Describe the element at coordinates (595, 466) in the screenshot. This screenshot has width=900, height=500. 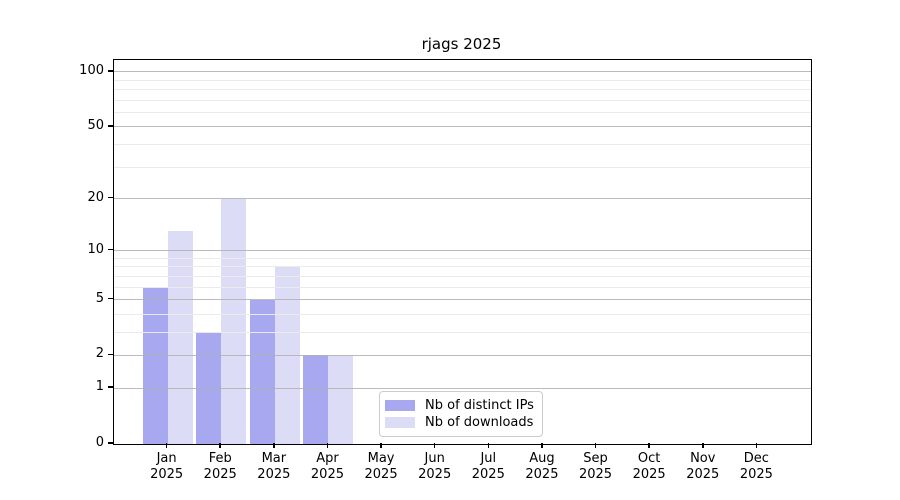
I see `x-axis-tick-label: Sep 2025` at that location.